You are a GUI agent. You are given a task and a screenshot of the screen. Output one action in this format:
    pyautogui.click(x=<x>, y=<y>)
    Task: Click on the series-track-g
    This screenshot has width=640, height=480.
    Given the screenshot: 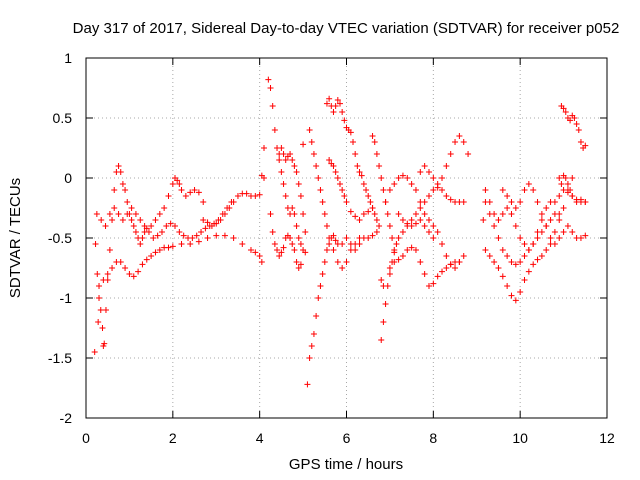 What is the action you would take?
    pyautogui.click(x=292, y=190)
    